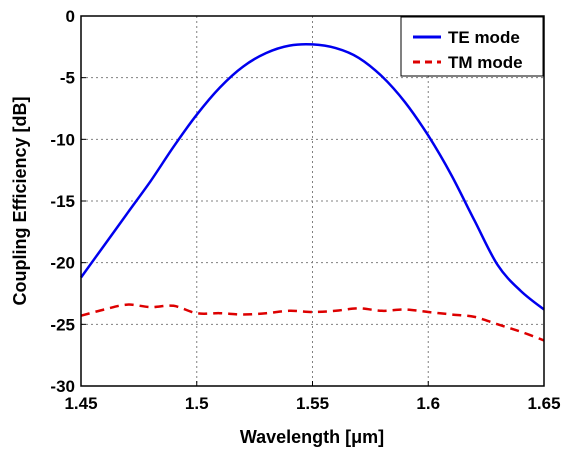 Image resolution: width=564 pixels, height=450 pixels. I want to click on y-tick-label: -25, so click(62, 324).